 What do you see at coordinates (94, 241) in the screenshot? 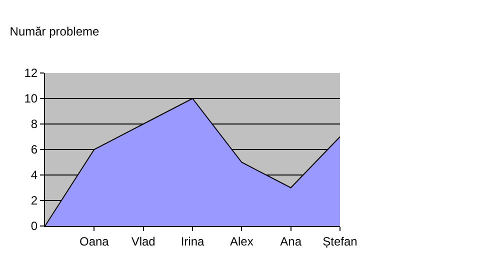
I see `x-tick-label: Oana` at bounding box center [94, 241].